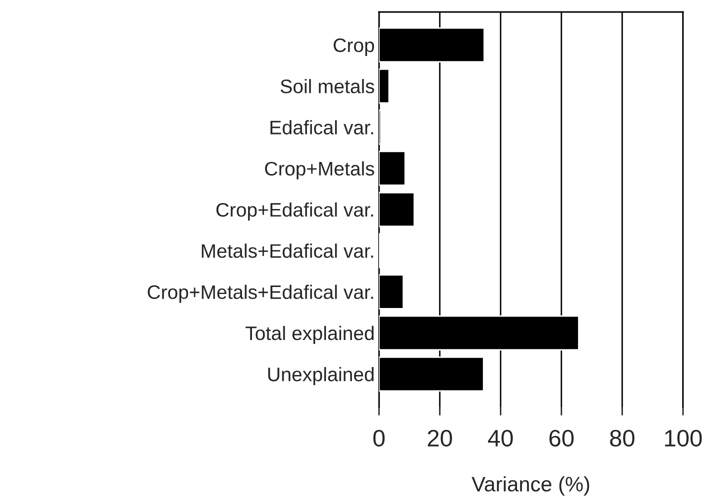 Image resolution: width=710 pixels, height=503 pixels. Describe the element at coordinates (261, 293) in the screenshot. I see `y-tick-label: Crop+Metals+Edafical var.` at that location.